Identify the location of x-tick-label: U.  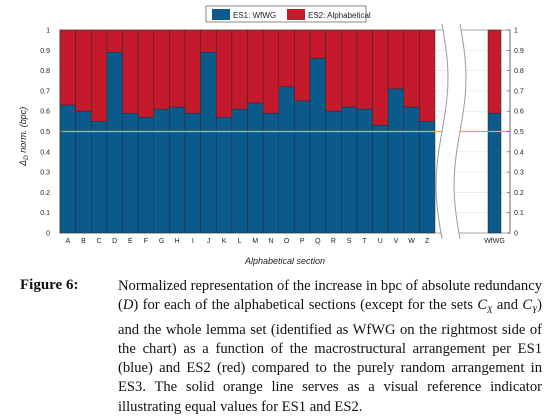
(380, 241).